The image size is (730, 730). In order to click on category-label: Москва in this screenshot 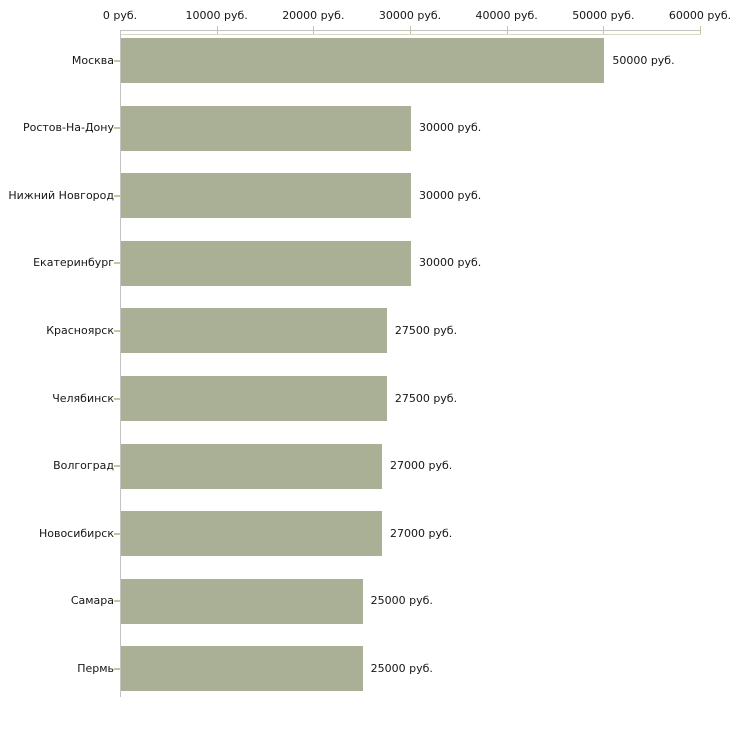, I will do `click(92, 60)`.